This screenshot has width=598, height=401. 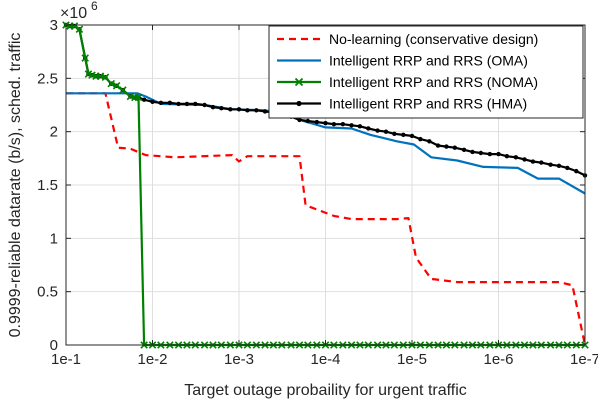 What do you see at coordinates (433, 39) in the screenshot?
I see `legend-label: No-learning (conservative design)` at bounding box center [433, 39].